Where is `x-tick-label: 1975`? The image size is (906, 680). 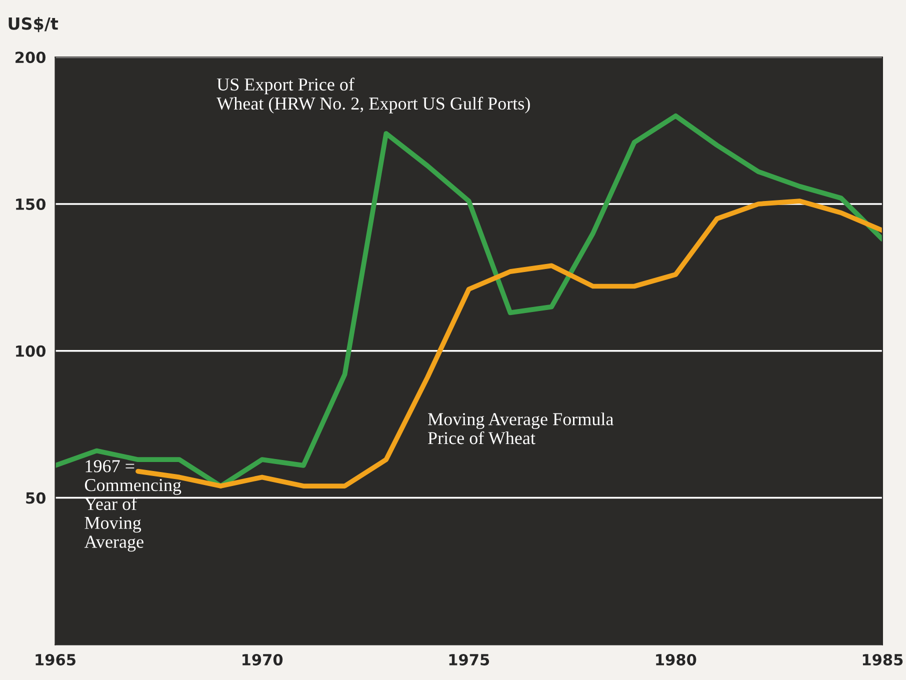 x-tick-label: 1975 is located at coordinates (469, 660).